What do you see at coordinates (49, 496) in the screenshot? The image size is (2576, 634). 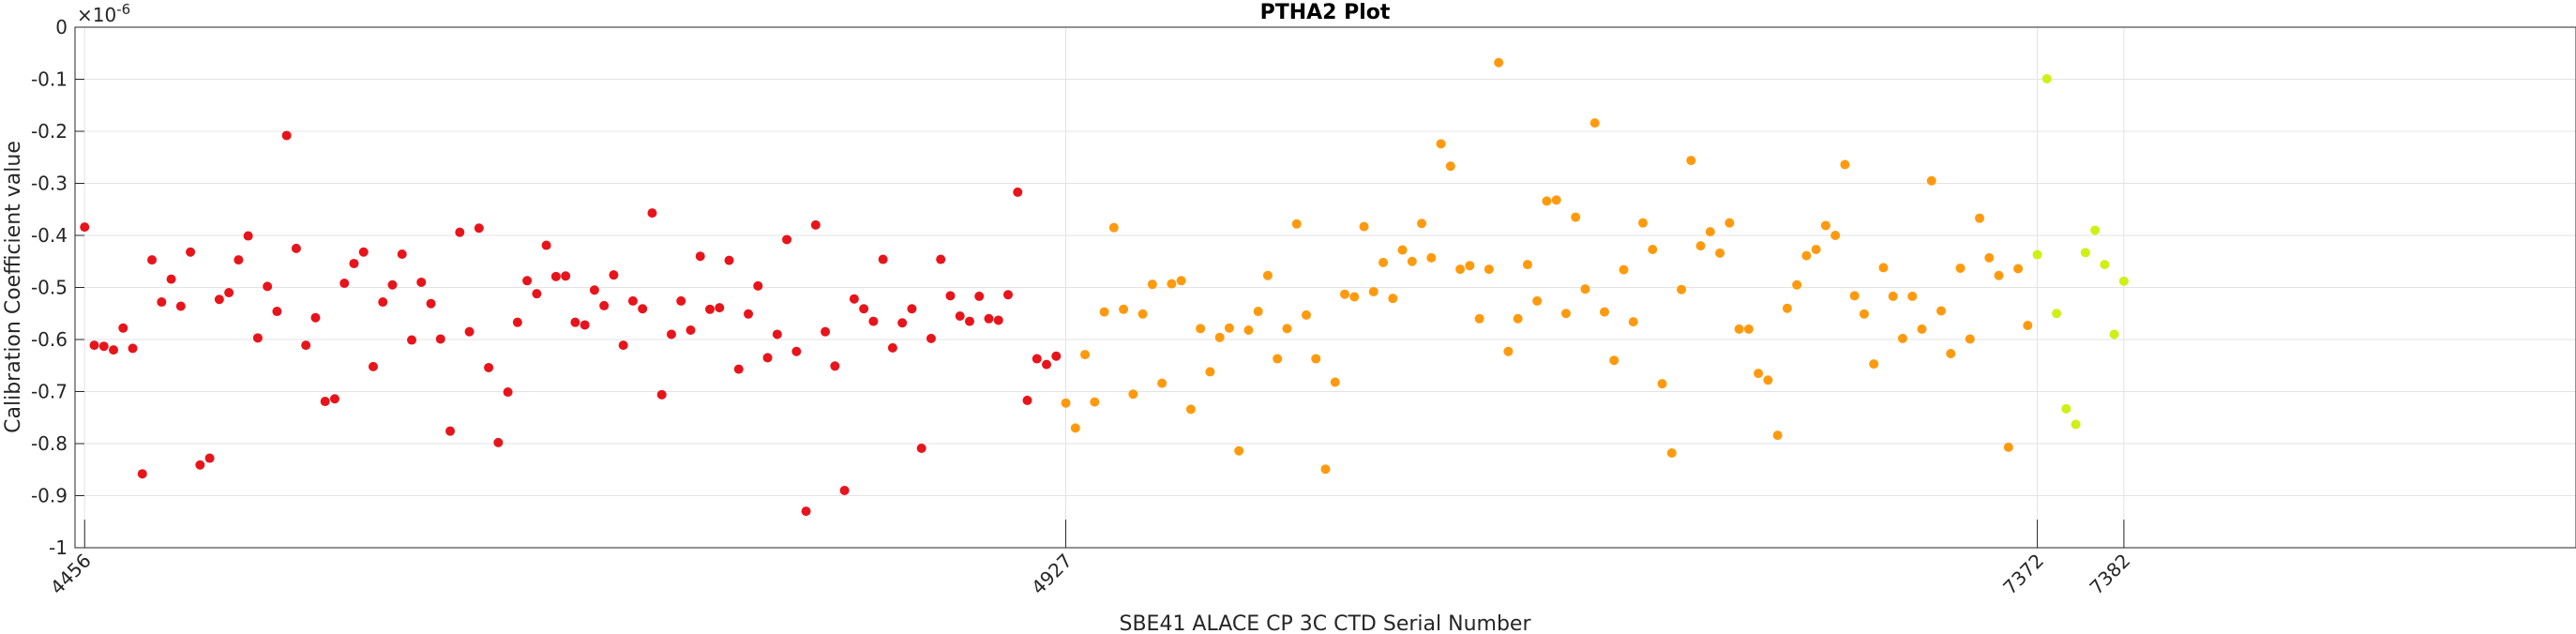 I see `y-tick-label: -0.9` at bounding box center [49, 496].